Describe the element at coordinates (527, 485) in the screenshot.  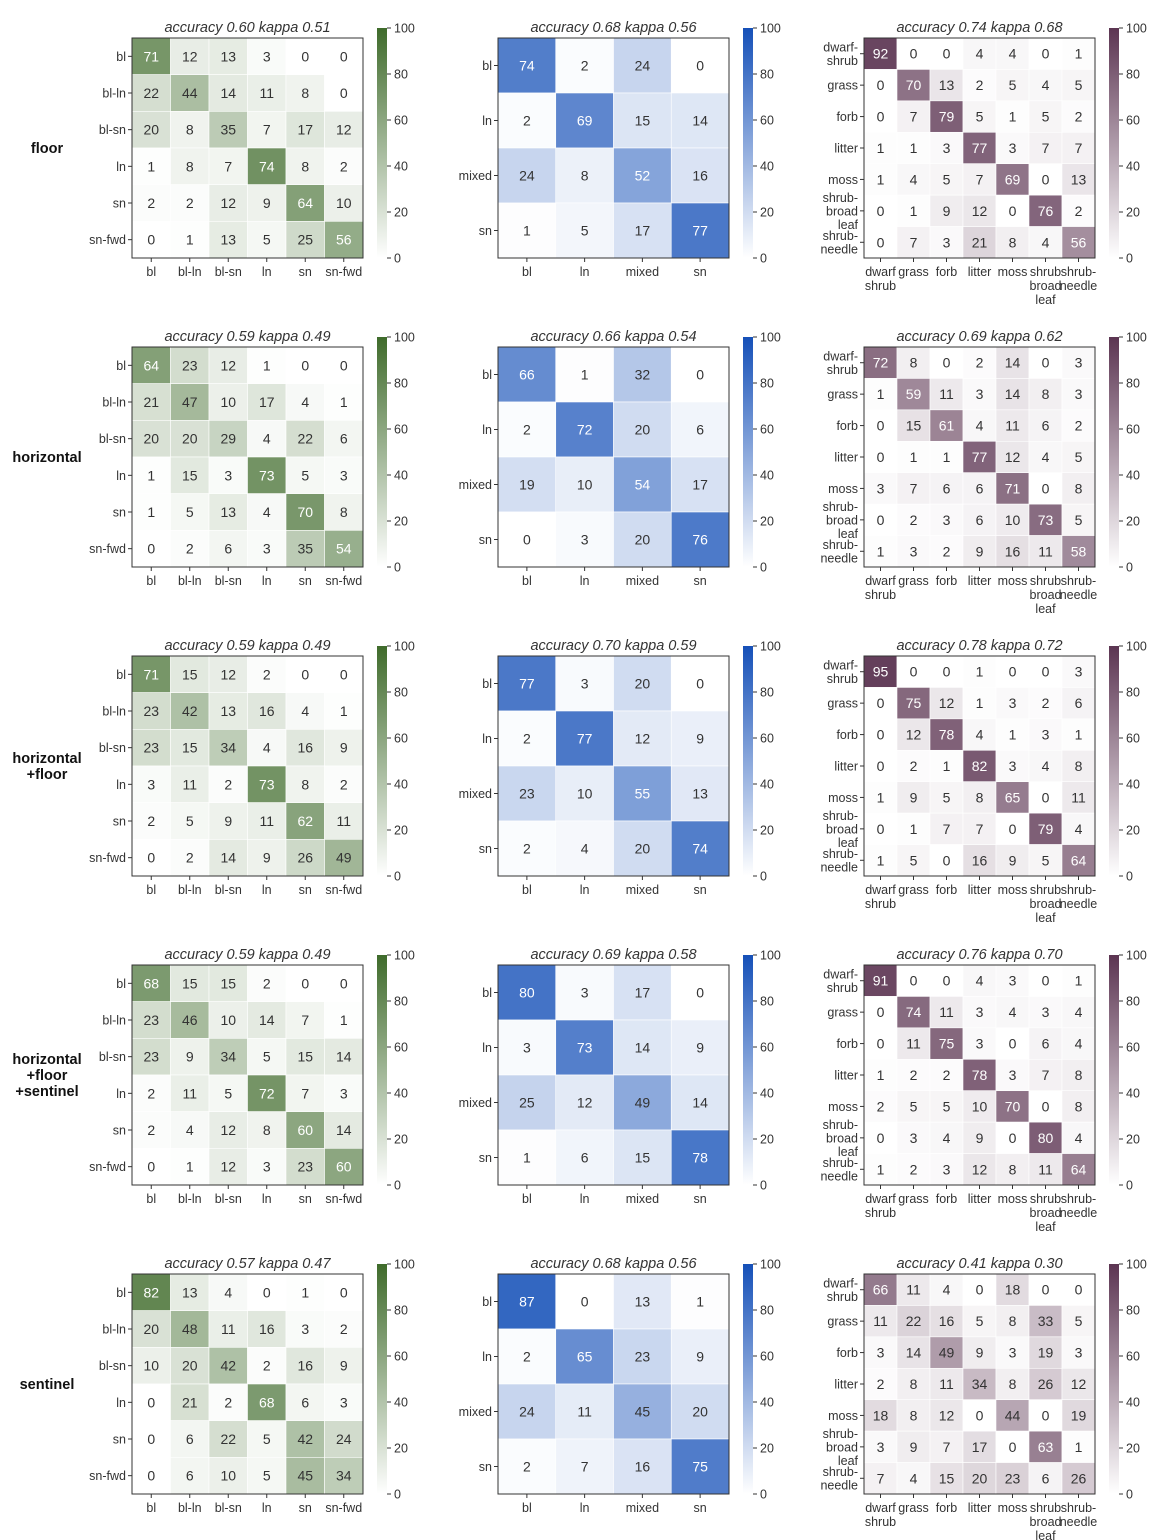
I see `cell-value: 19` at that location.